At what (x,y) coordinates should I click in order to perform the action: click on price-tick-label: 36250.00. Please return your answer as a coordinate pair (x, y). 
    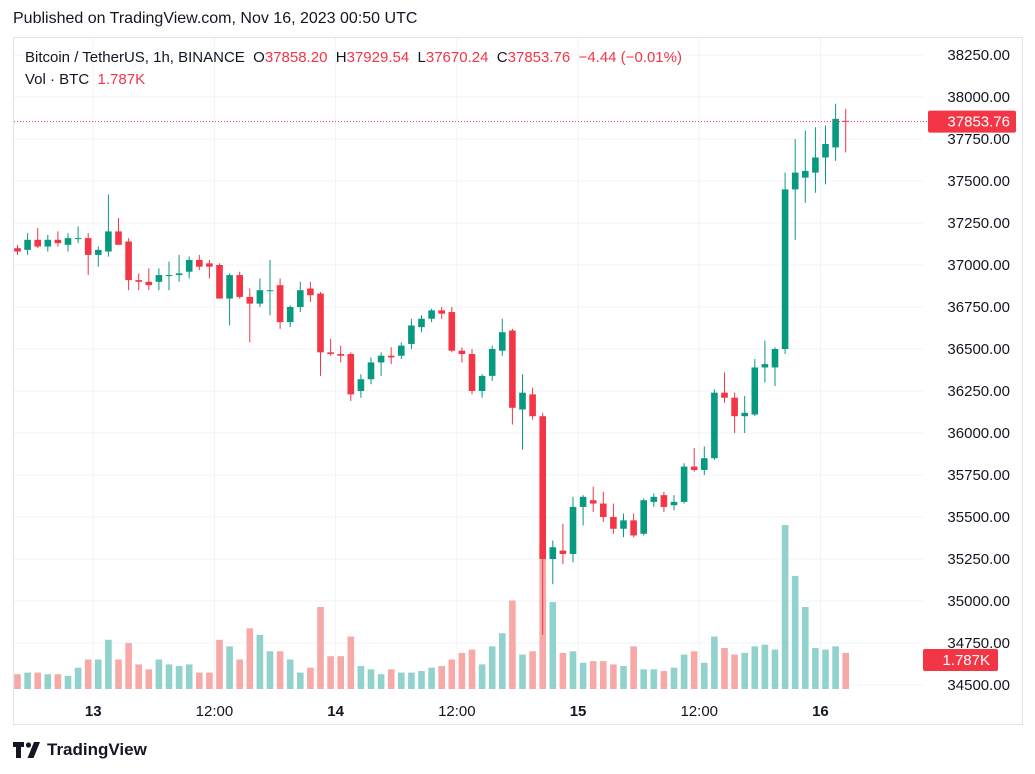
    Looking at the image, I should click on (978, 391).